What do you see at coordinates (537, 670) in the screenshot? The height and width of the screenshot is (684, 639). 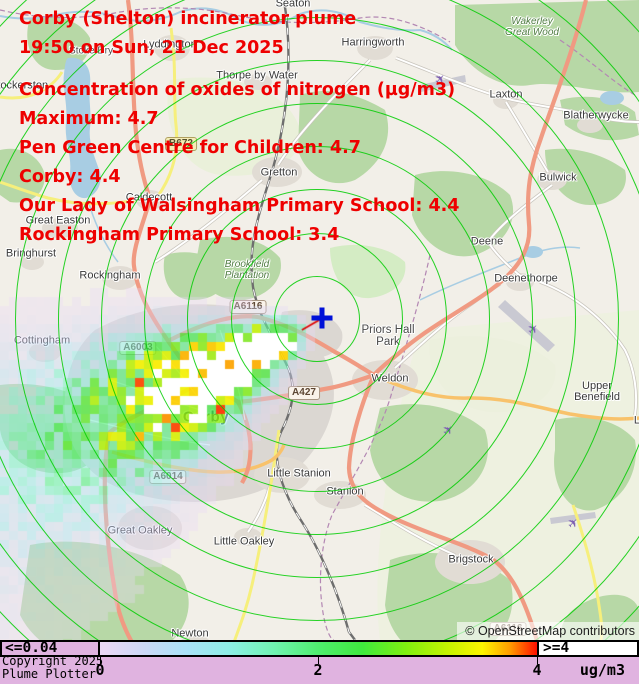 I see `tick-label: 4` at bounding box center [537, 670].